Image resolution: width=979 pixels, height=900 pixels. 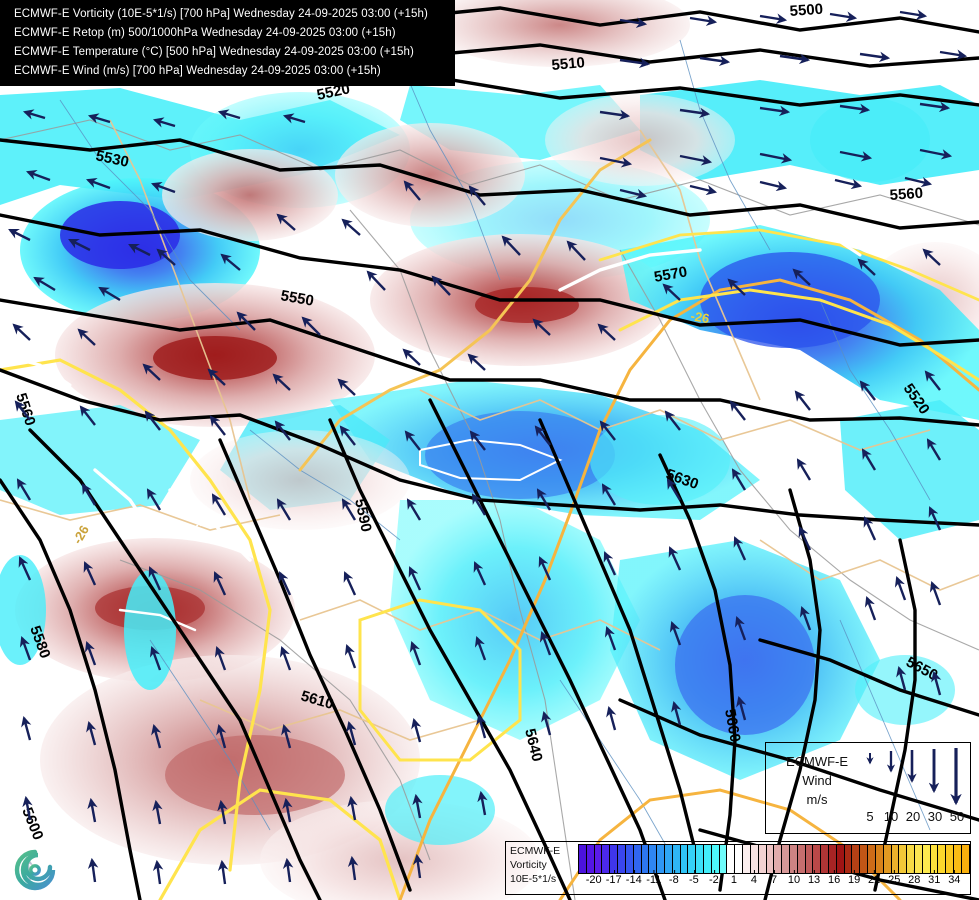 What do you see at coordinates (814, 878) in the screenshot?
I see `colorbar-tick-label: 13` at bounding box center [814, 878].